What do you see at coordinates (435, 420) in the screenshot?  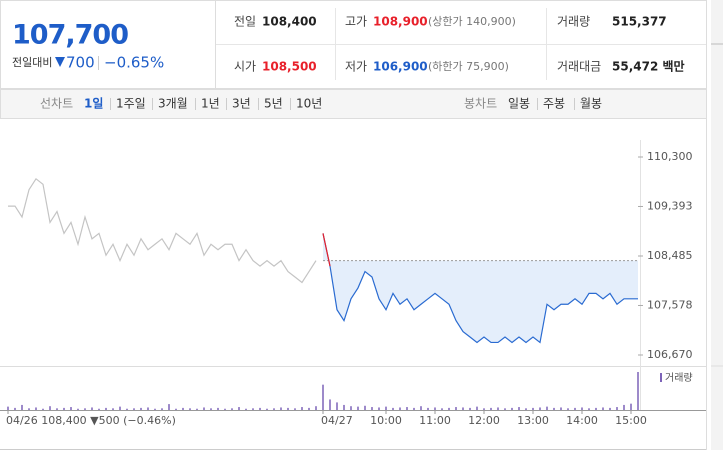 I see `x-tick-label: 11:00` at bounding box center [435, 420].